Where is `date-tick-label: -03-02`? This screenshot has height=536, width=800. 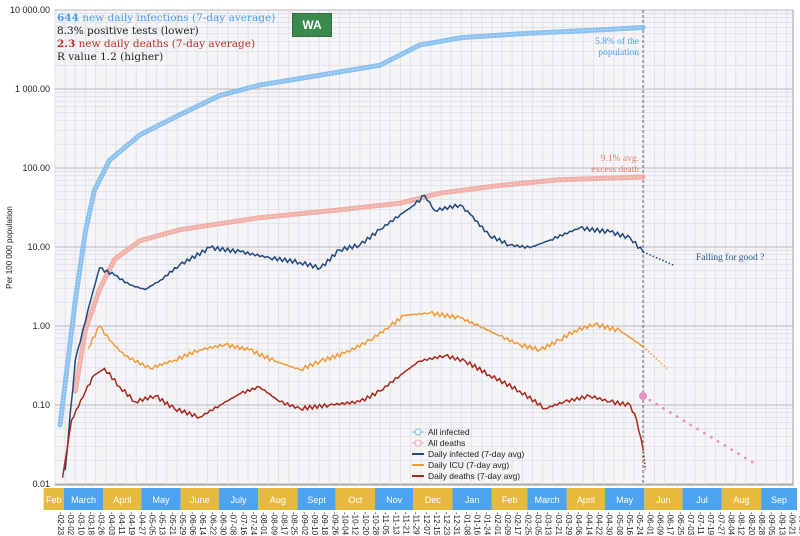 date-tick-label: -03-02 is located at coordinates (70, 524).